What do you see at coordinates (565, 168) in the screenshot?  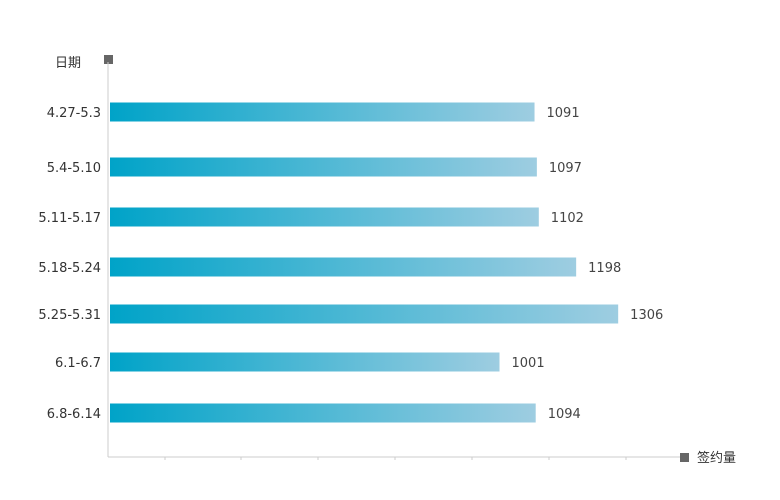 I see `value-label: 1097` at bounding box center [565, 168].